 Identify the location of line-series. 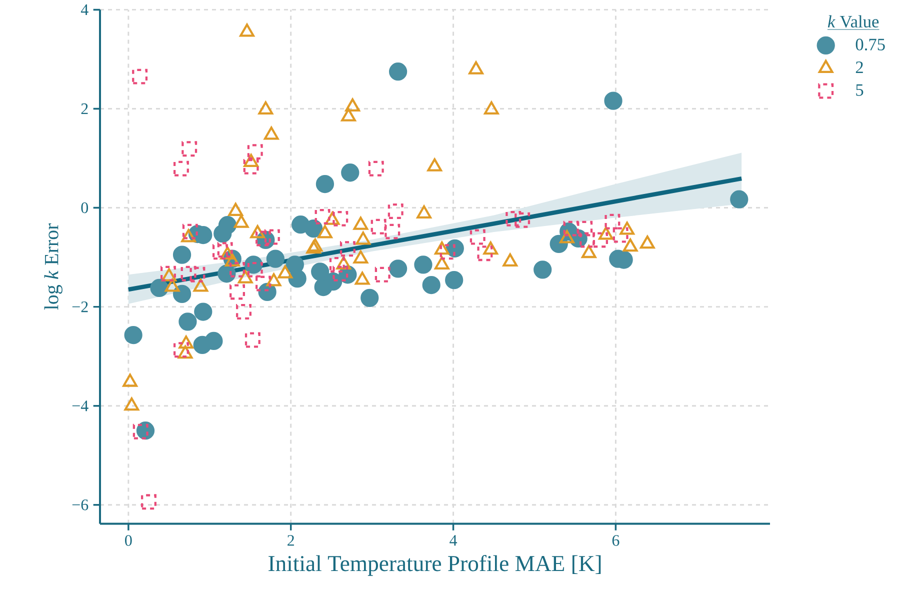
(435, 234).